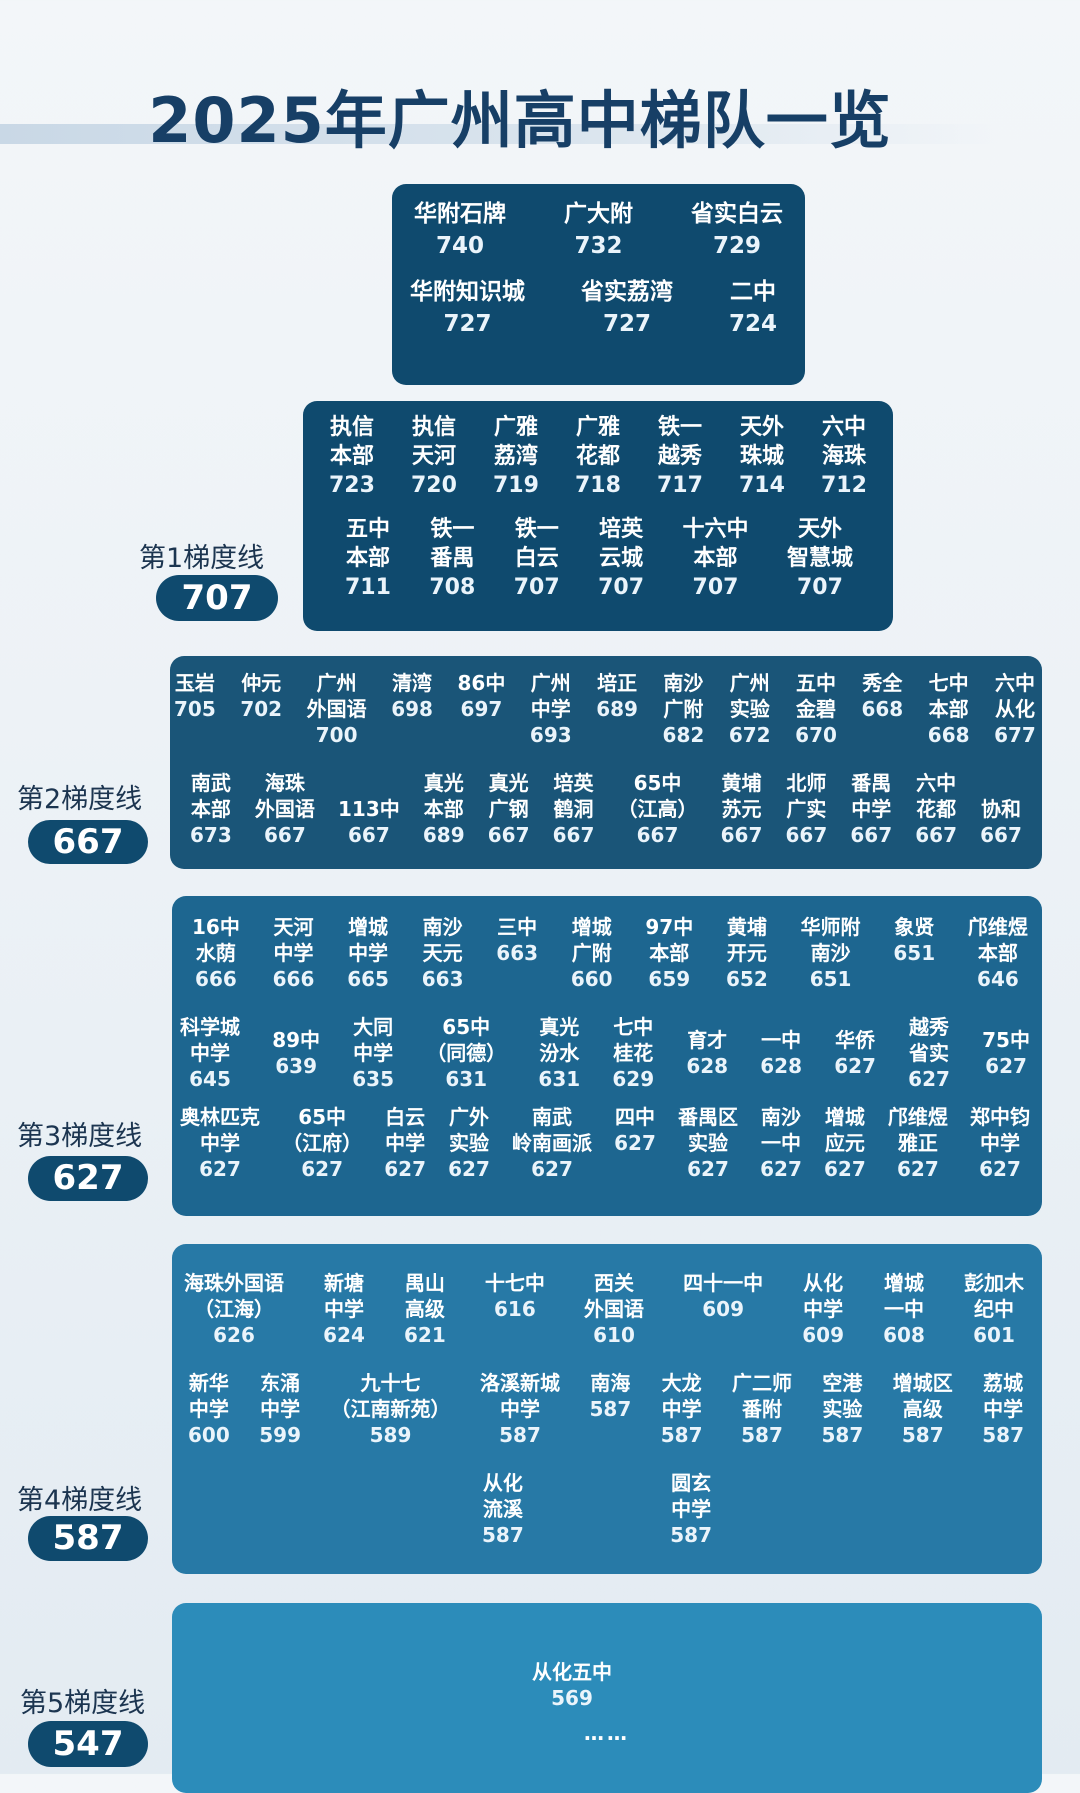 The width and height of the screenshot is (1080, 1793). Describe the element at coordinates (747, 979) in the screenshot. I see `school-score: 652` at that location.